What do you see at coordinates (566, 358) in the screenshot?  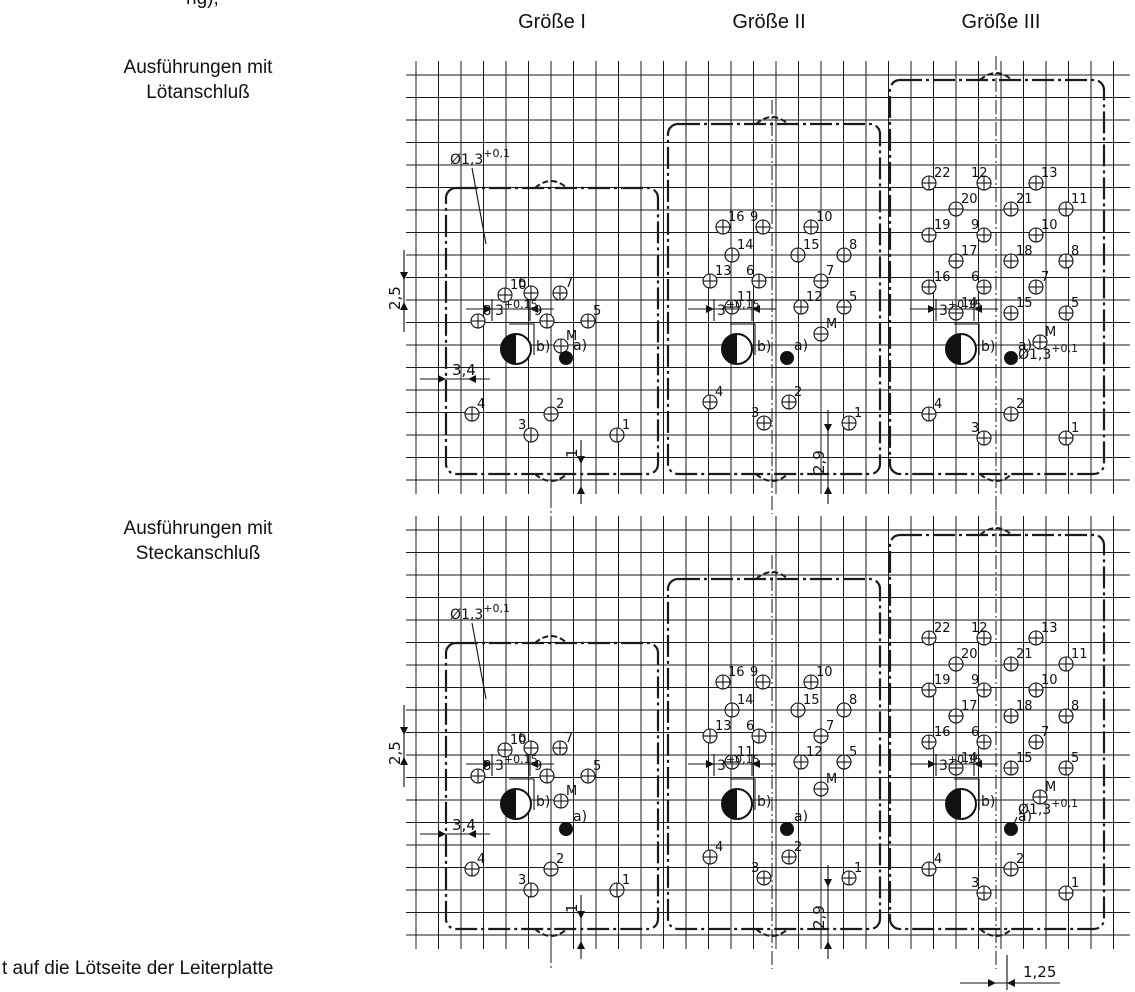 I see `marker-dot` at bounding box center [566, 358].